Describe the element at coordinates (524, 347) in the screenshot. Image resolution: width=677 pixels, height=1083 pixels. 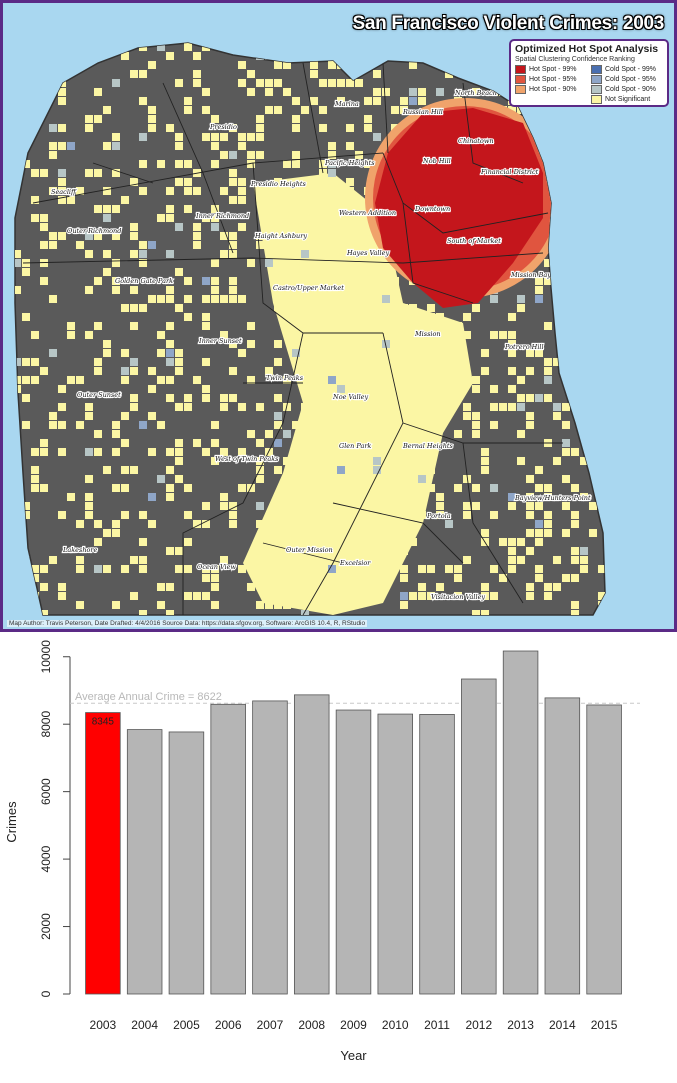
I see `nbhd-label: Potrero Hill` at that location.